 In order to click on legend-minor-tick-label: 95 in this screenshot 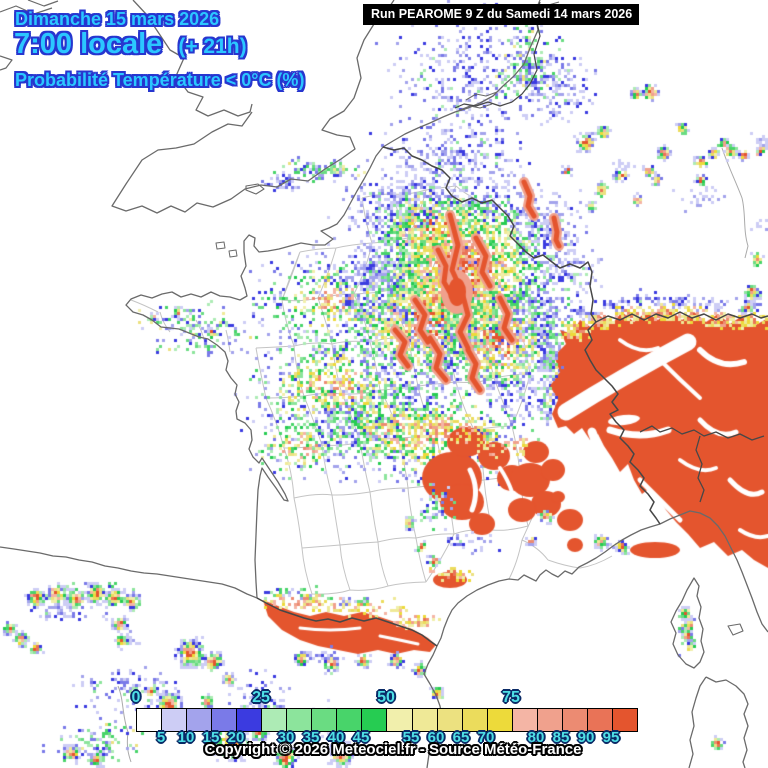, I will do `click(611, 737)`.